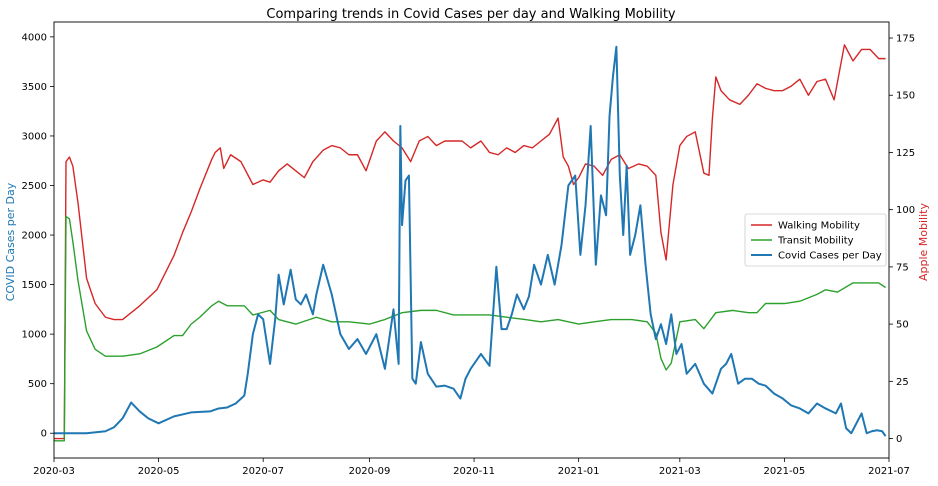  What do you see at coordinates (34, 285) in the screenshot?
I see `y-tick-label-left: 1500` at bounding box center [34, 285].